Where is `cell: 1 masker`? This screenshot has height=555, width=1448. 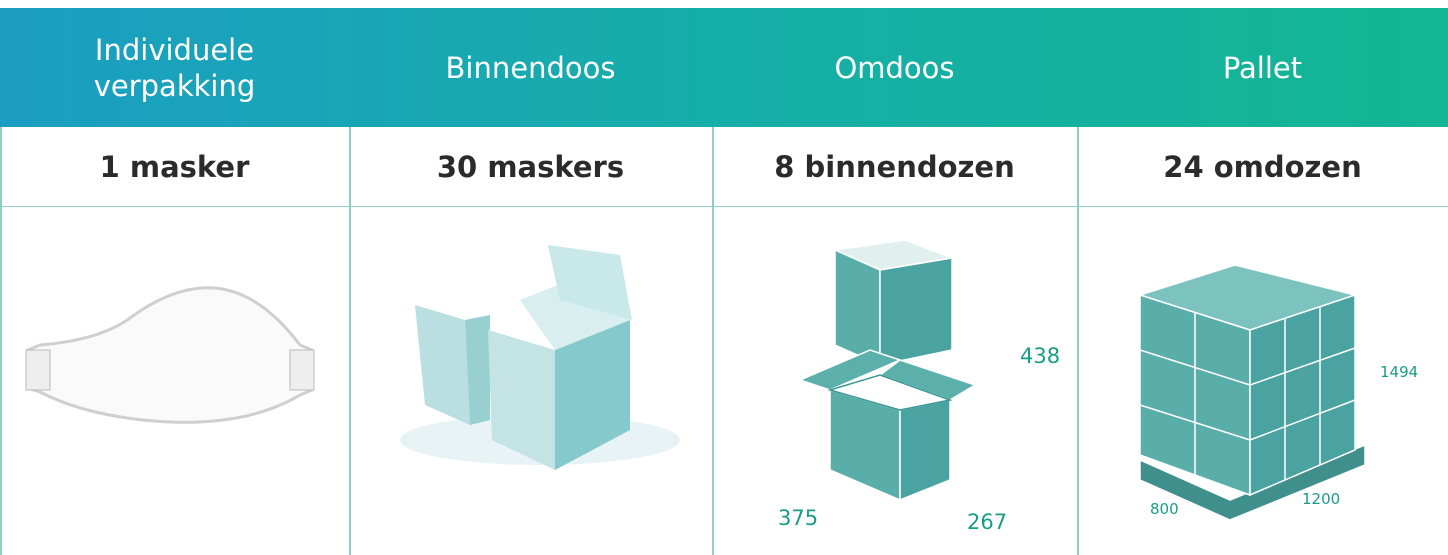 cell: 1 masker is located at coordinates (174, 167).